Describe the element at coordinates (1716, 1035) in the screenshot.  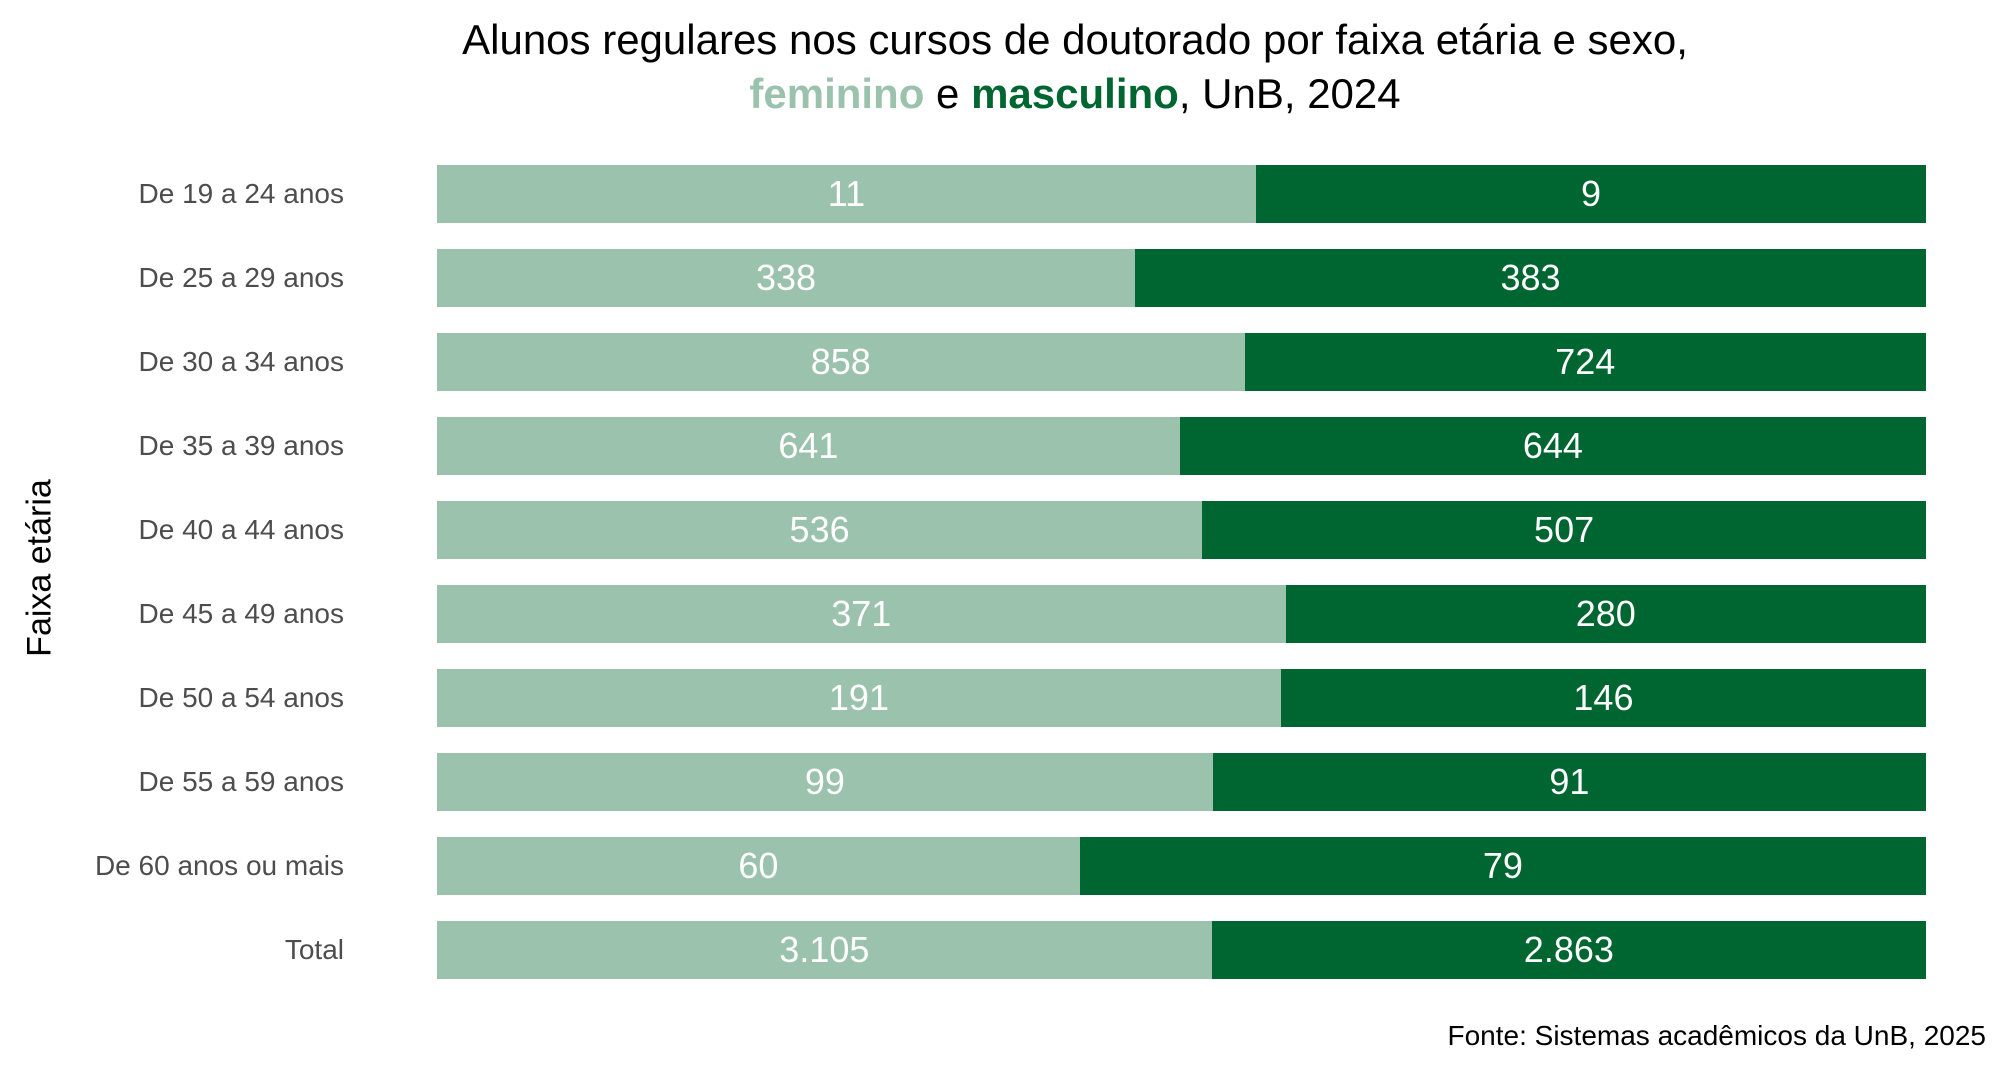
I see `source-note: Fonte: Sistemas acadêmicos da UnB, 2025` at that location.